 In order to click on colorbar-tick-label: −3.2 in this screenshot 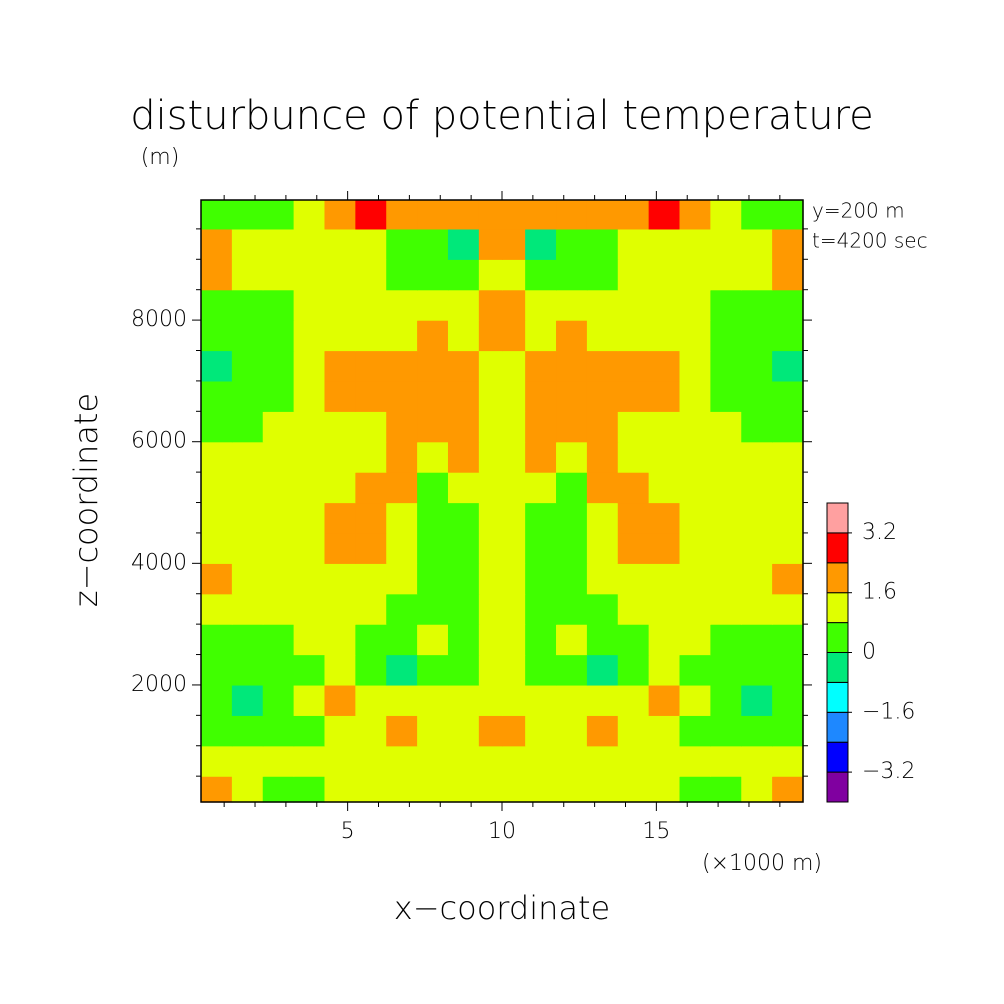, I will do `click(888, 771)`.